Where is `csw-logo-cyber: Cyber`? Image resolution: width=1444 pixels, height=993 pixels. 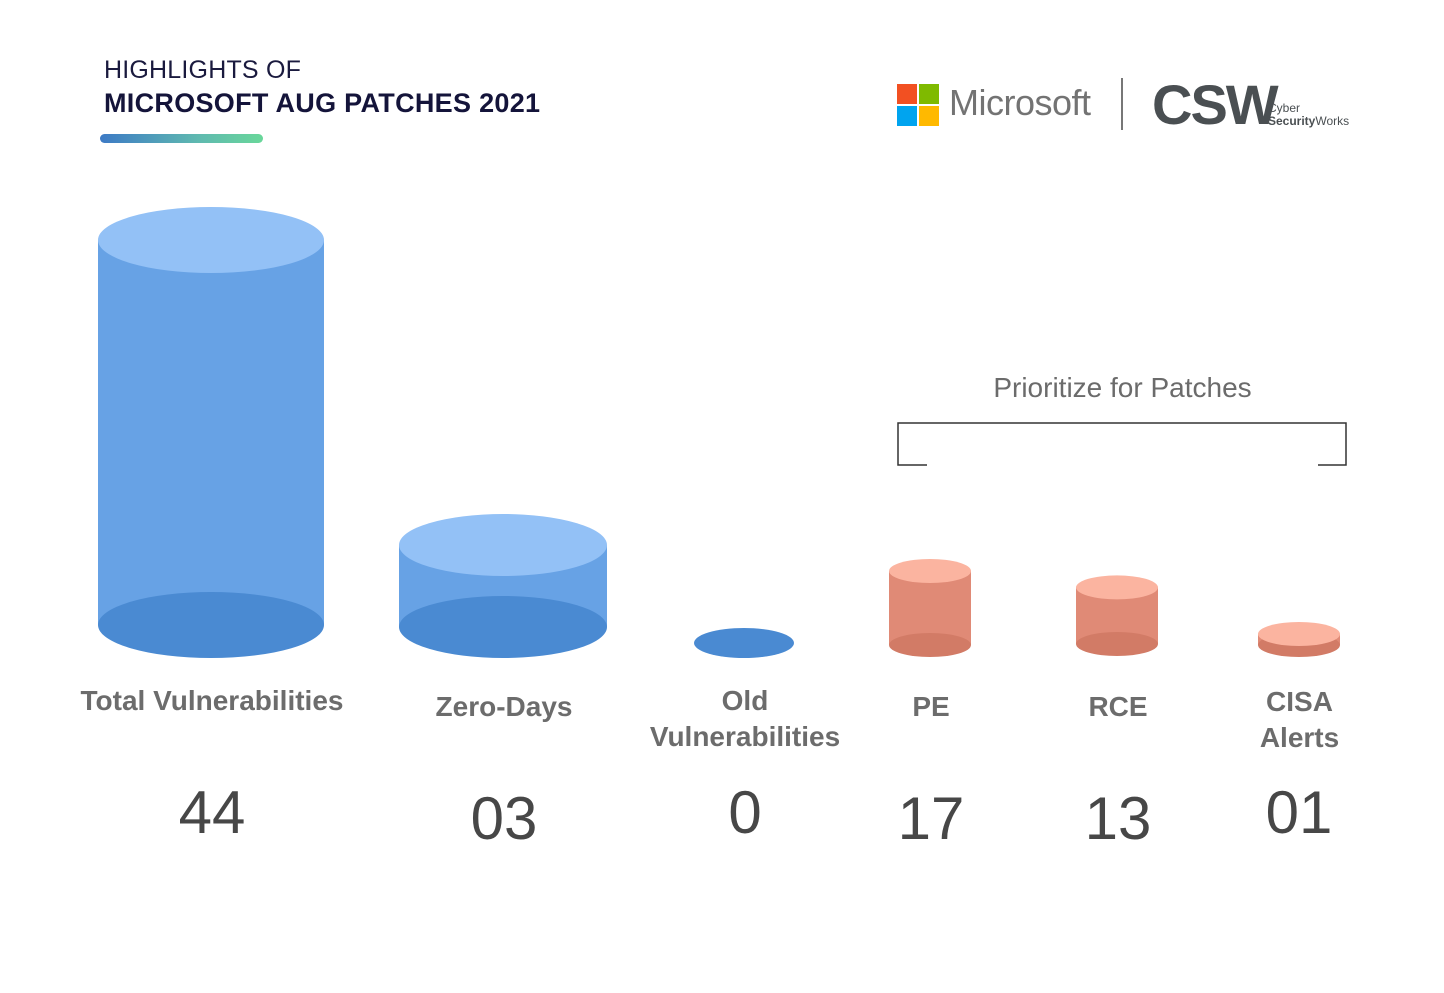
csw-logo-cyber: Cyber is located at coordinates (1284, 108).